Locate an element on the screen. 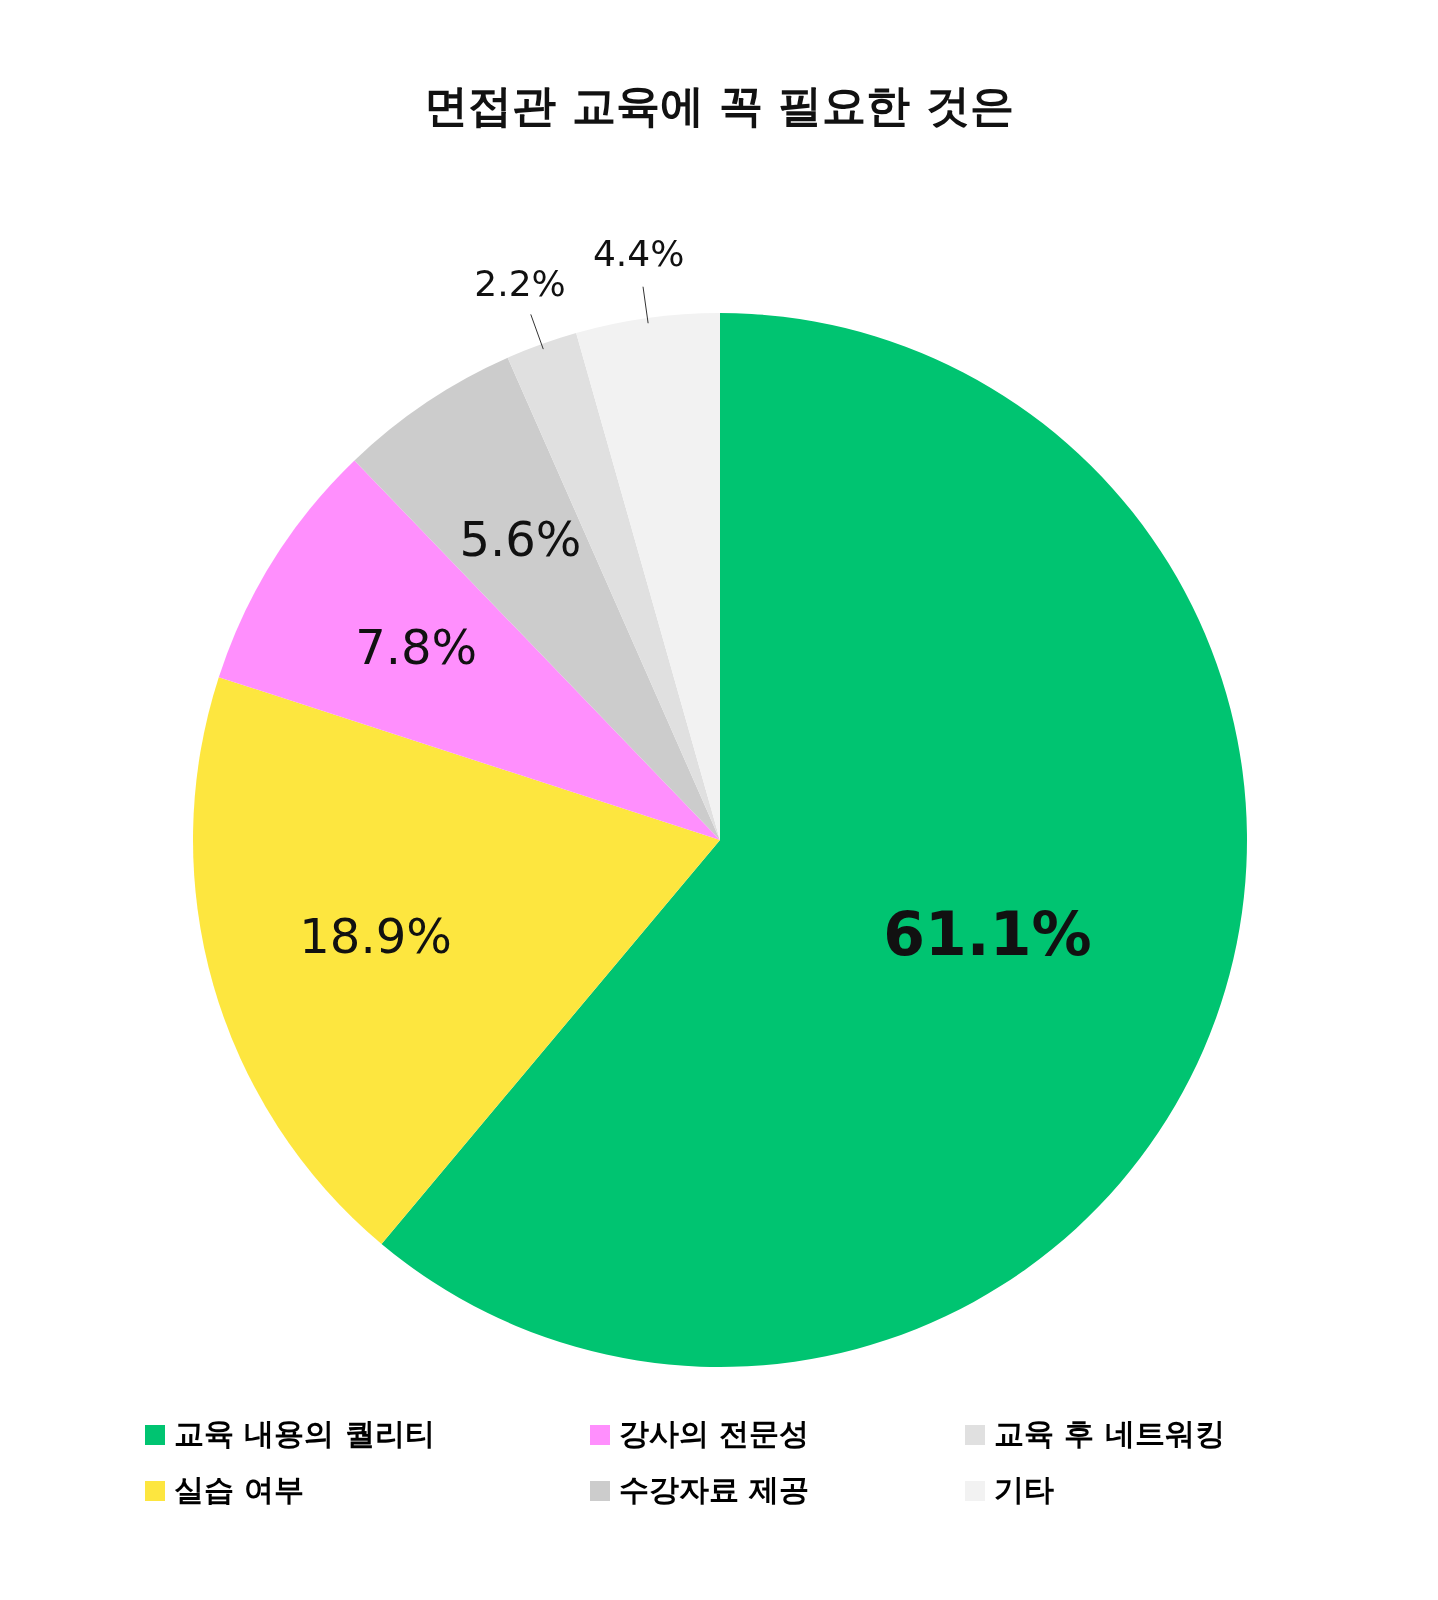 The height and width of the screenshot is (1600, 1438). legend-label: 교육 후 네트워킹 is located at coordinates (1109, 1433).